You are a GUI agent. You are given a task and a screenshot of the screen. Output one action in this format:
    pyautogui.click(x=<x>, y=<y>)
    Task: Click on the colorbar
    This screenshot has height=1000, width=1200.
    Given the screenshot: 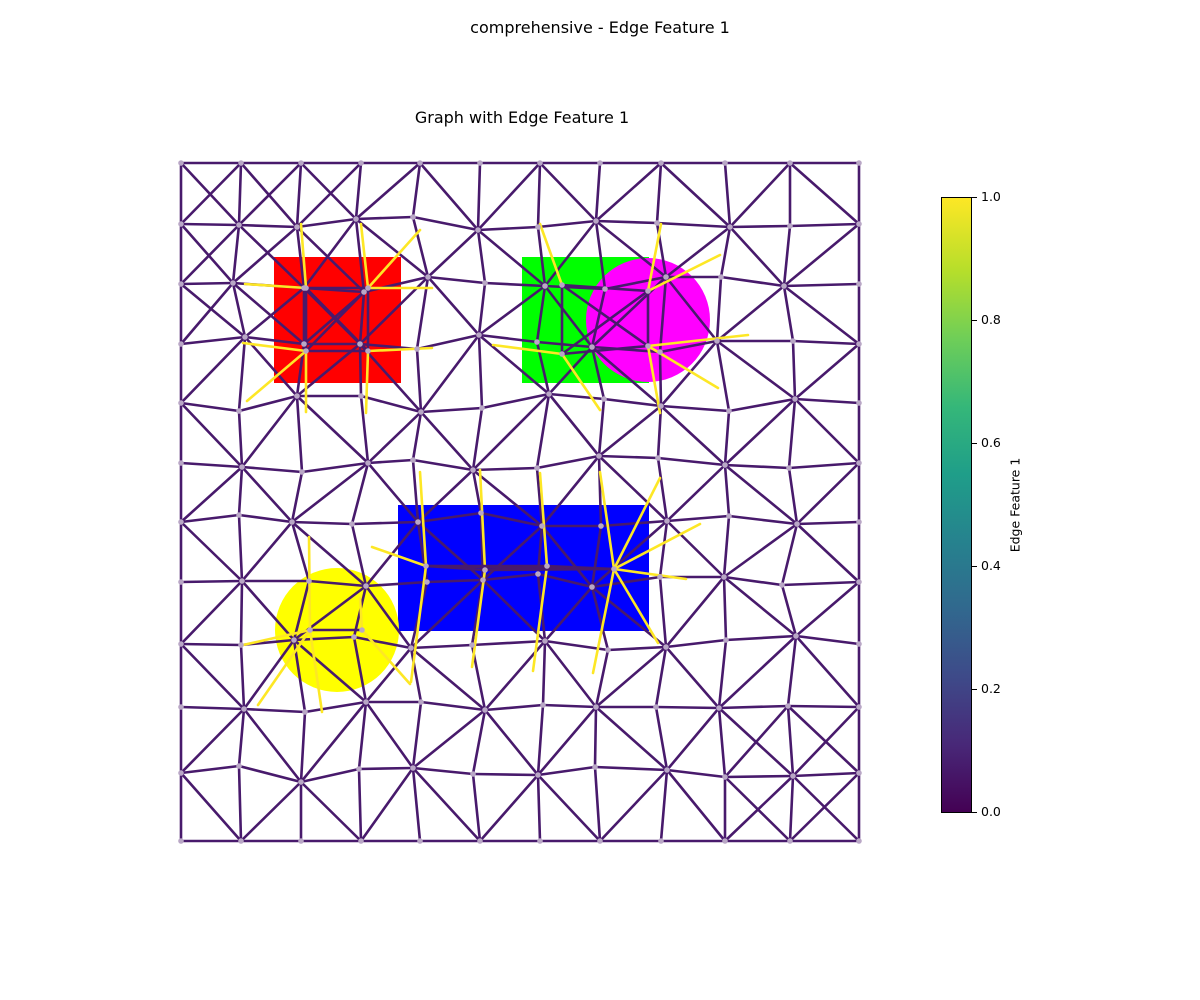 What is the action you would take?
    pyautogui.click(x=956, y=505)
    